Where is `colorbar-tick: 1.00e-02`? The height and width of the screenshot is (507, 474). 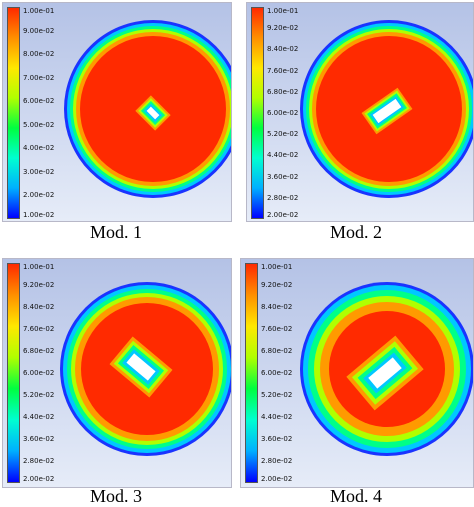
colorbar-tick: 1.00e-02 is located at coordinates (39, 215).